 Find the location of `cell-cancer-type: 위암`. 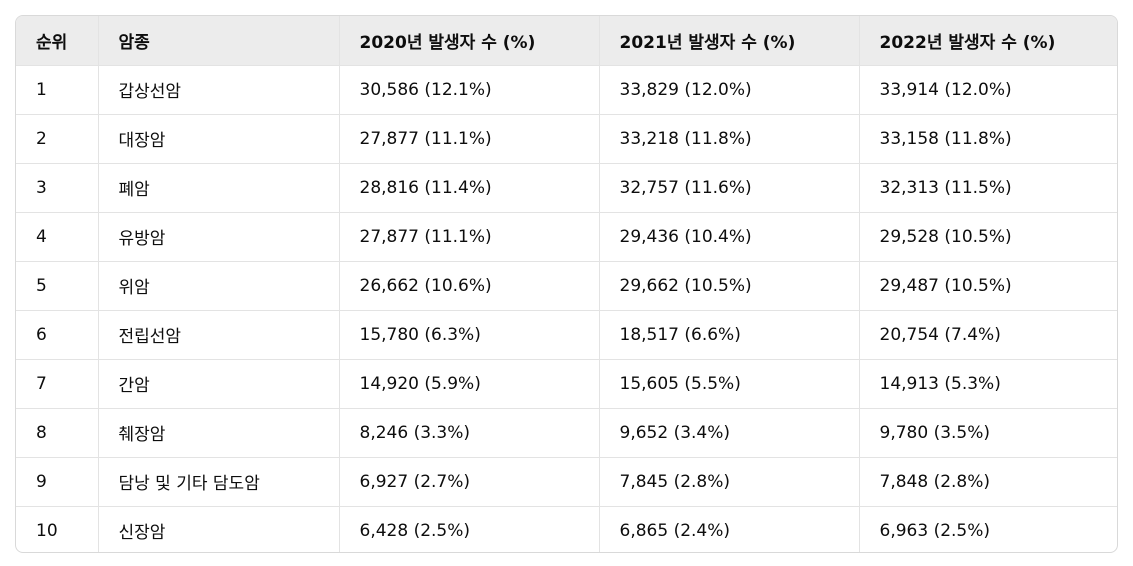

cell-cancer-type: 위암 is located at coordinates (218, 286).